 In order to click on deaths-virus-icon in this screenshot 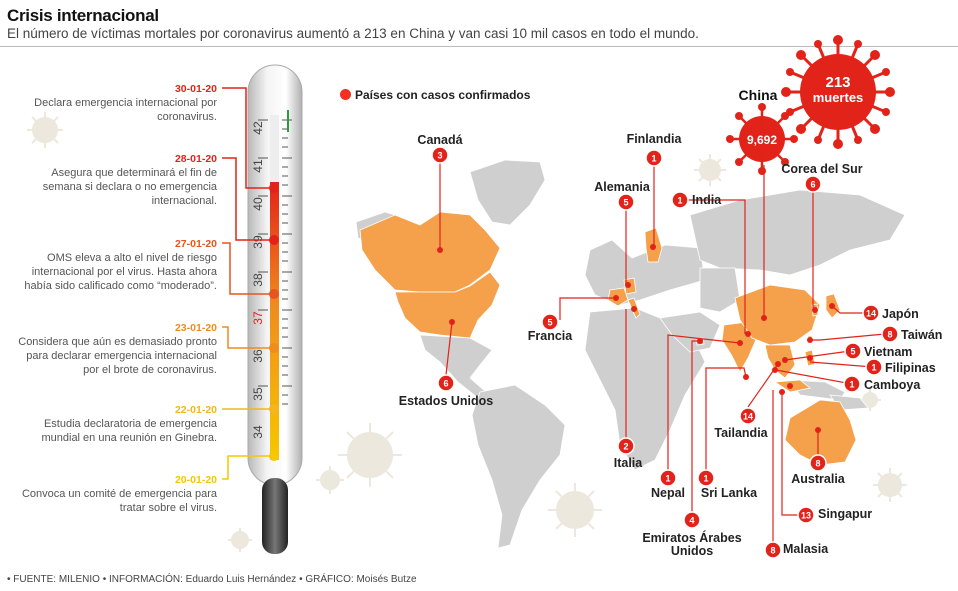, I will do `click(838, 92)`.